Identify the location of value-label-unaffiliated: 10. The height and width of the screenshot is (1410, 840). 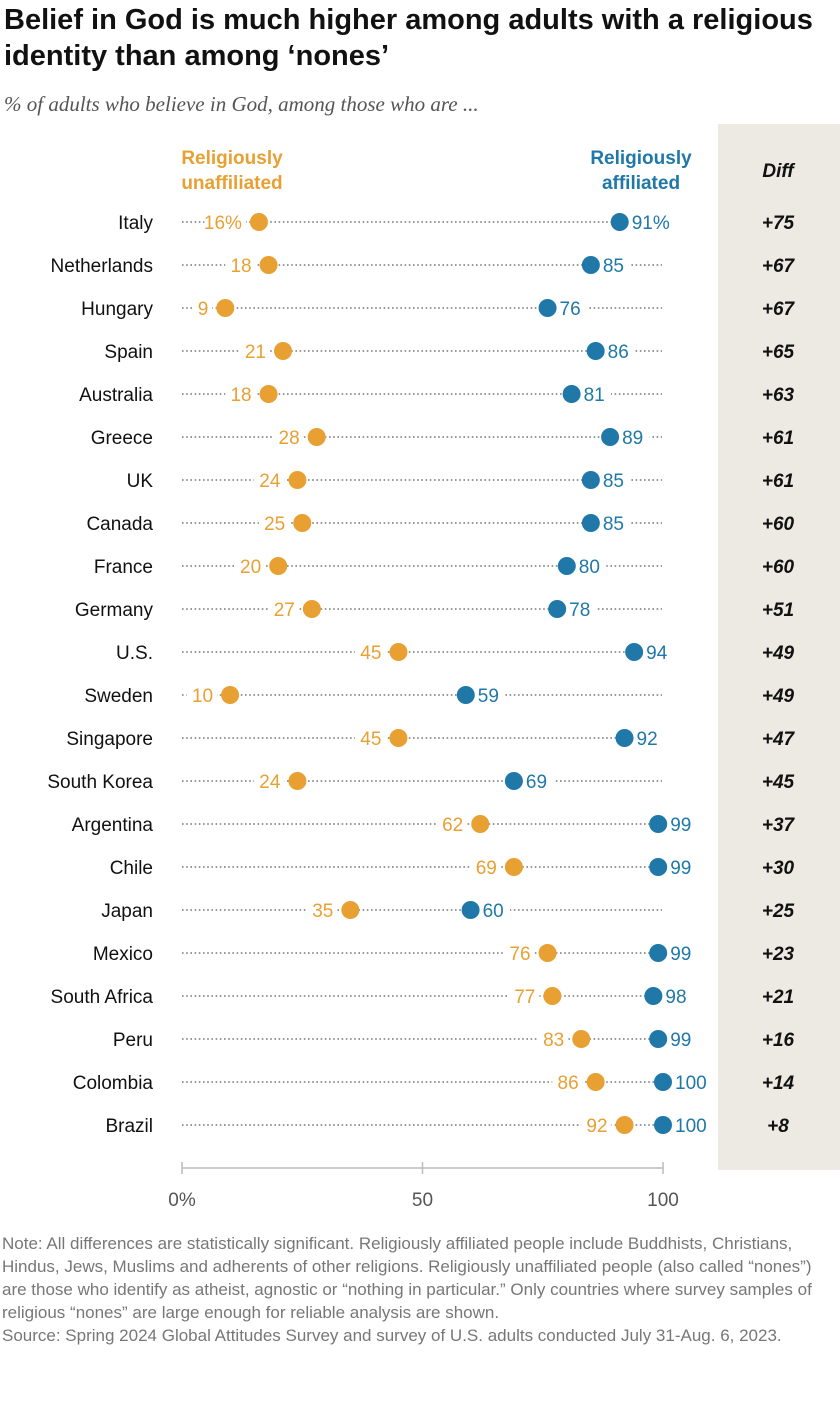
(202, 696).